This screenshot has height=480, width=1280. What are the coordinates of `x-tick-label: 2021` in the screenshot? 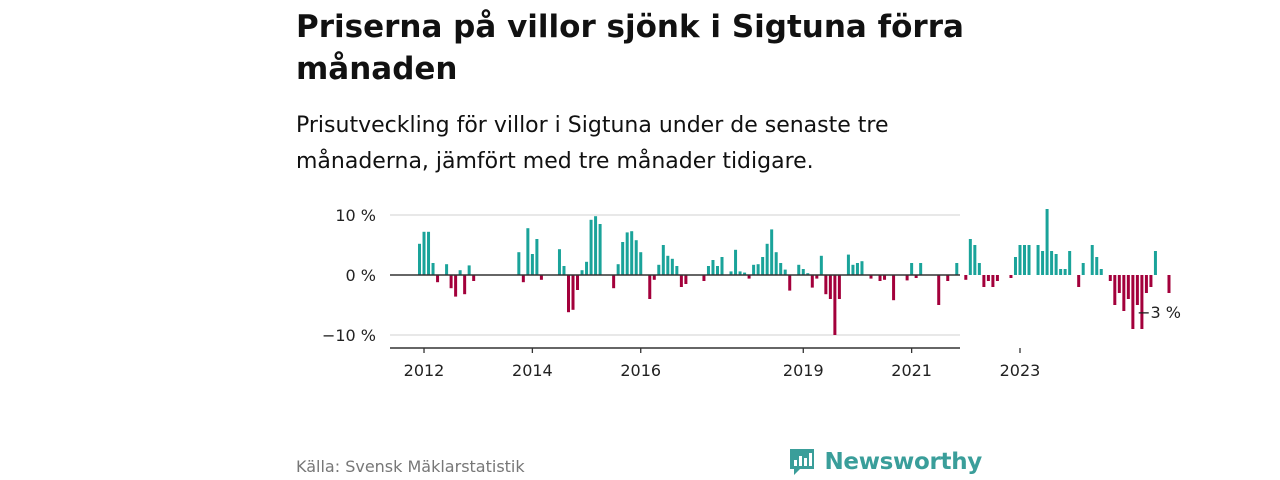 It's located at (911, 370).